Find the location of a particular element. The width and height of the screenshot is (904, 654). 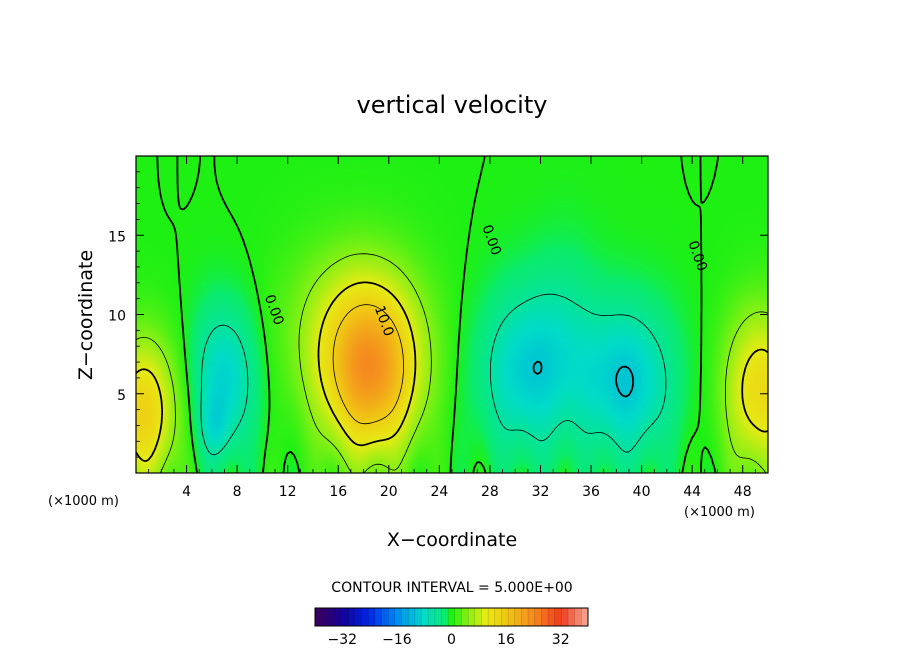

x-tick-label: 28 is located at coordinates (490, 492).